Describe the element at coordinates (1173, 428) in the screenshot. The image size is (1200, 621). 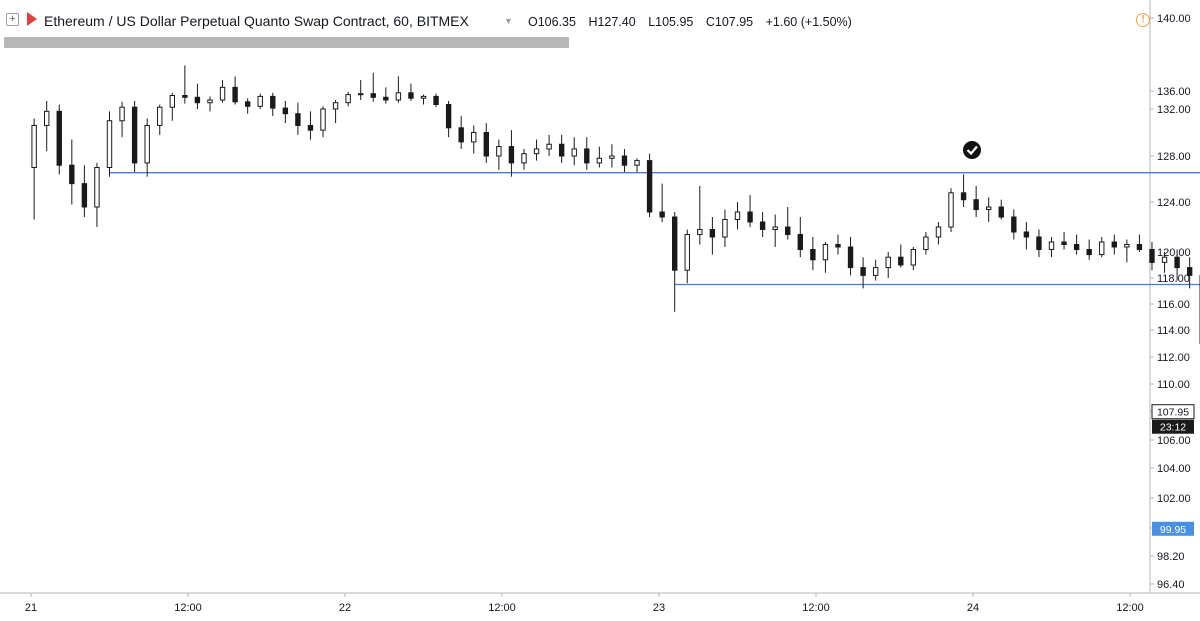
I see `countdown-label: 23:12` at that location.